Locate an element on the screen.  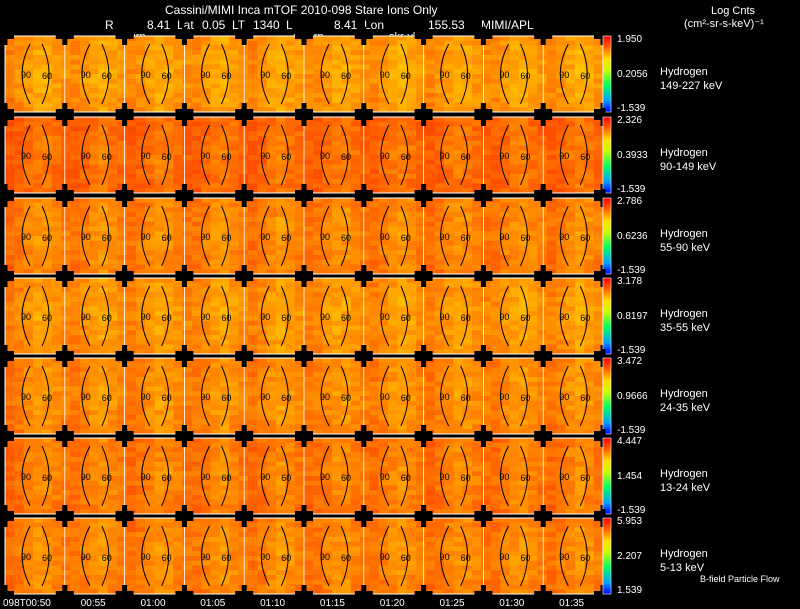
angle-label-60: 60 is located at coordinates (346, 318).